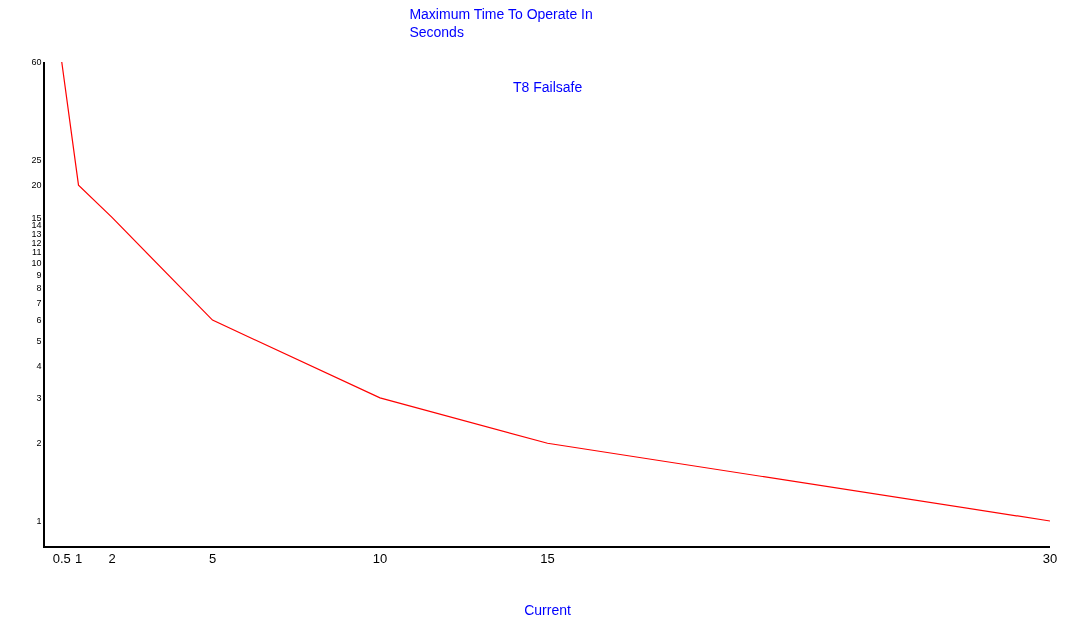 Image resolution: width=1069 pixels, height=628 pixels. What do you see at coordinates (61, 559) in the screenshot?
I see `x-tick-label: 0.5` at bounding box center [61, 559].